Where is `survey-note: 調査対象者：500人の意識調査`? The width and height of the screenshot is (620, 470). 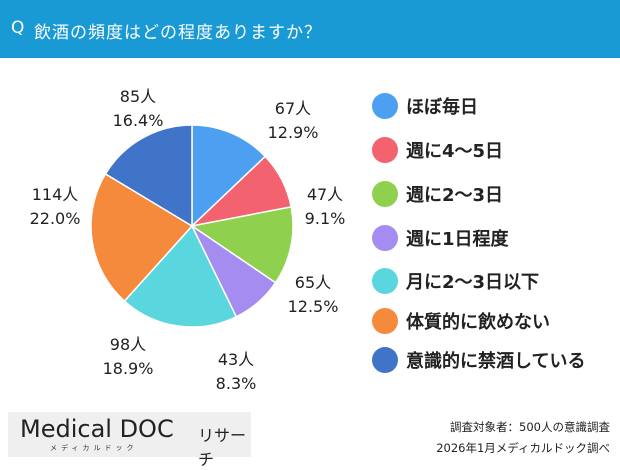 survey-note: 調査対象者：500人の意識調査 is located at coordinates (530, 427).